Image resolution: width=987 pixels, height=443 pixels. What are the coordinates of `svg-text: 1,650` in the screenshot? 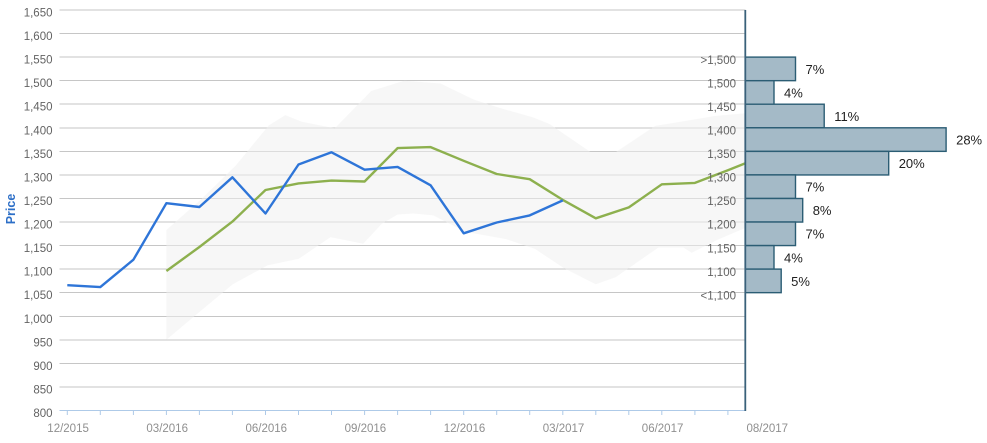 It's located at (38, 14).